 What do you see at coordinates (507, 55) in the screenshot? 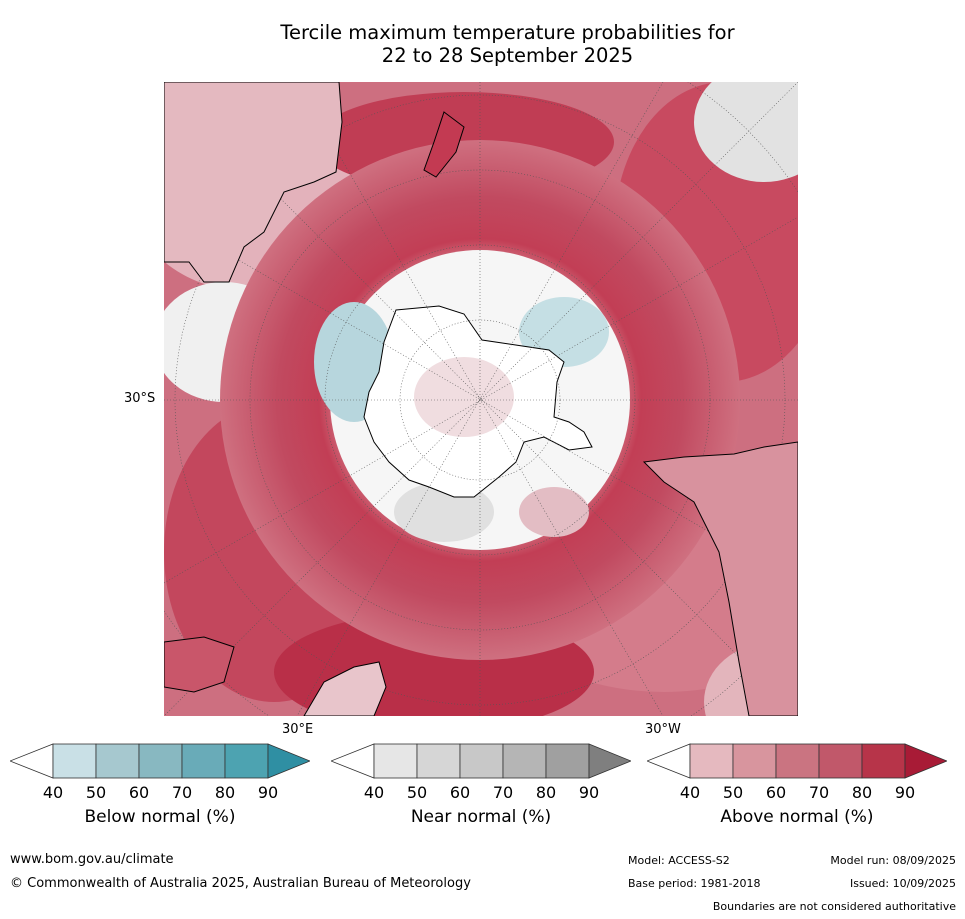
I see `title-line-2: 22 to 28 September 2025` at bounding box center [507, 55].